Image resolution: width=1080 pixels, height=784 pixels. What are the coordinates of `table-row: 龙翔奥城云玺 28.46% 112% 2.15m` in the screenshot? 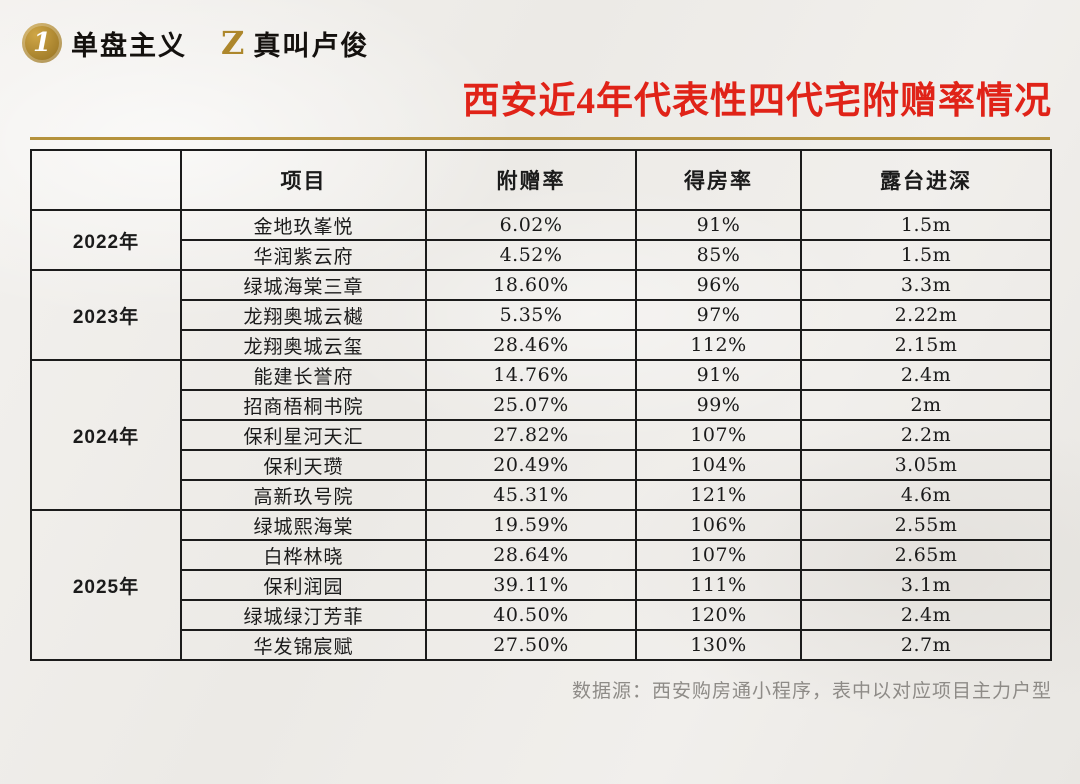 It's located at (541, 345).